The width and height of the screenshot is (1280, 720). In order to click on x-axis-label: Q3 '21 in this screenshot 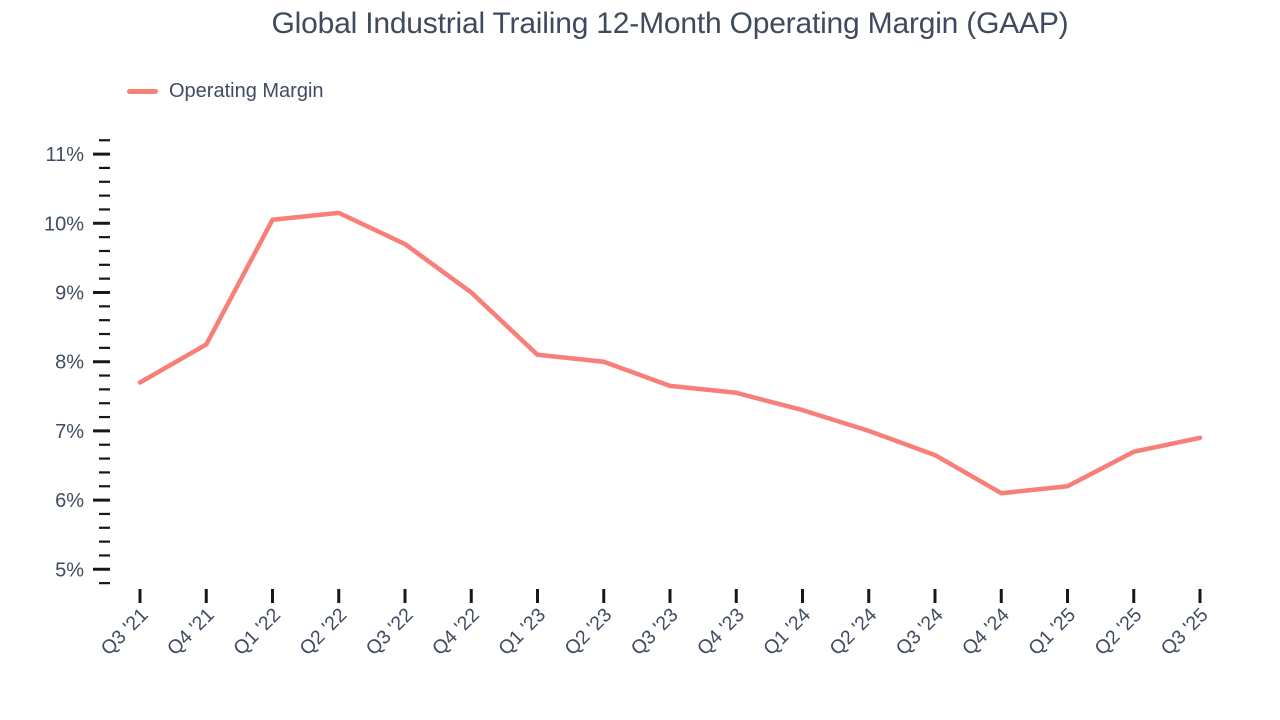, I will do `click(125, 632)`.